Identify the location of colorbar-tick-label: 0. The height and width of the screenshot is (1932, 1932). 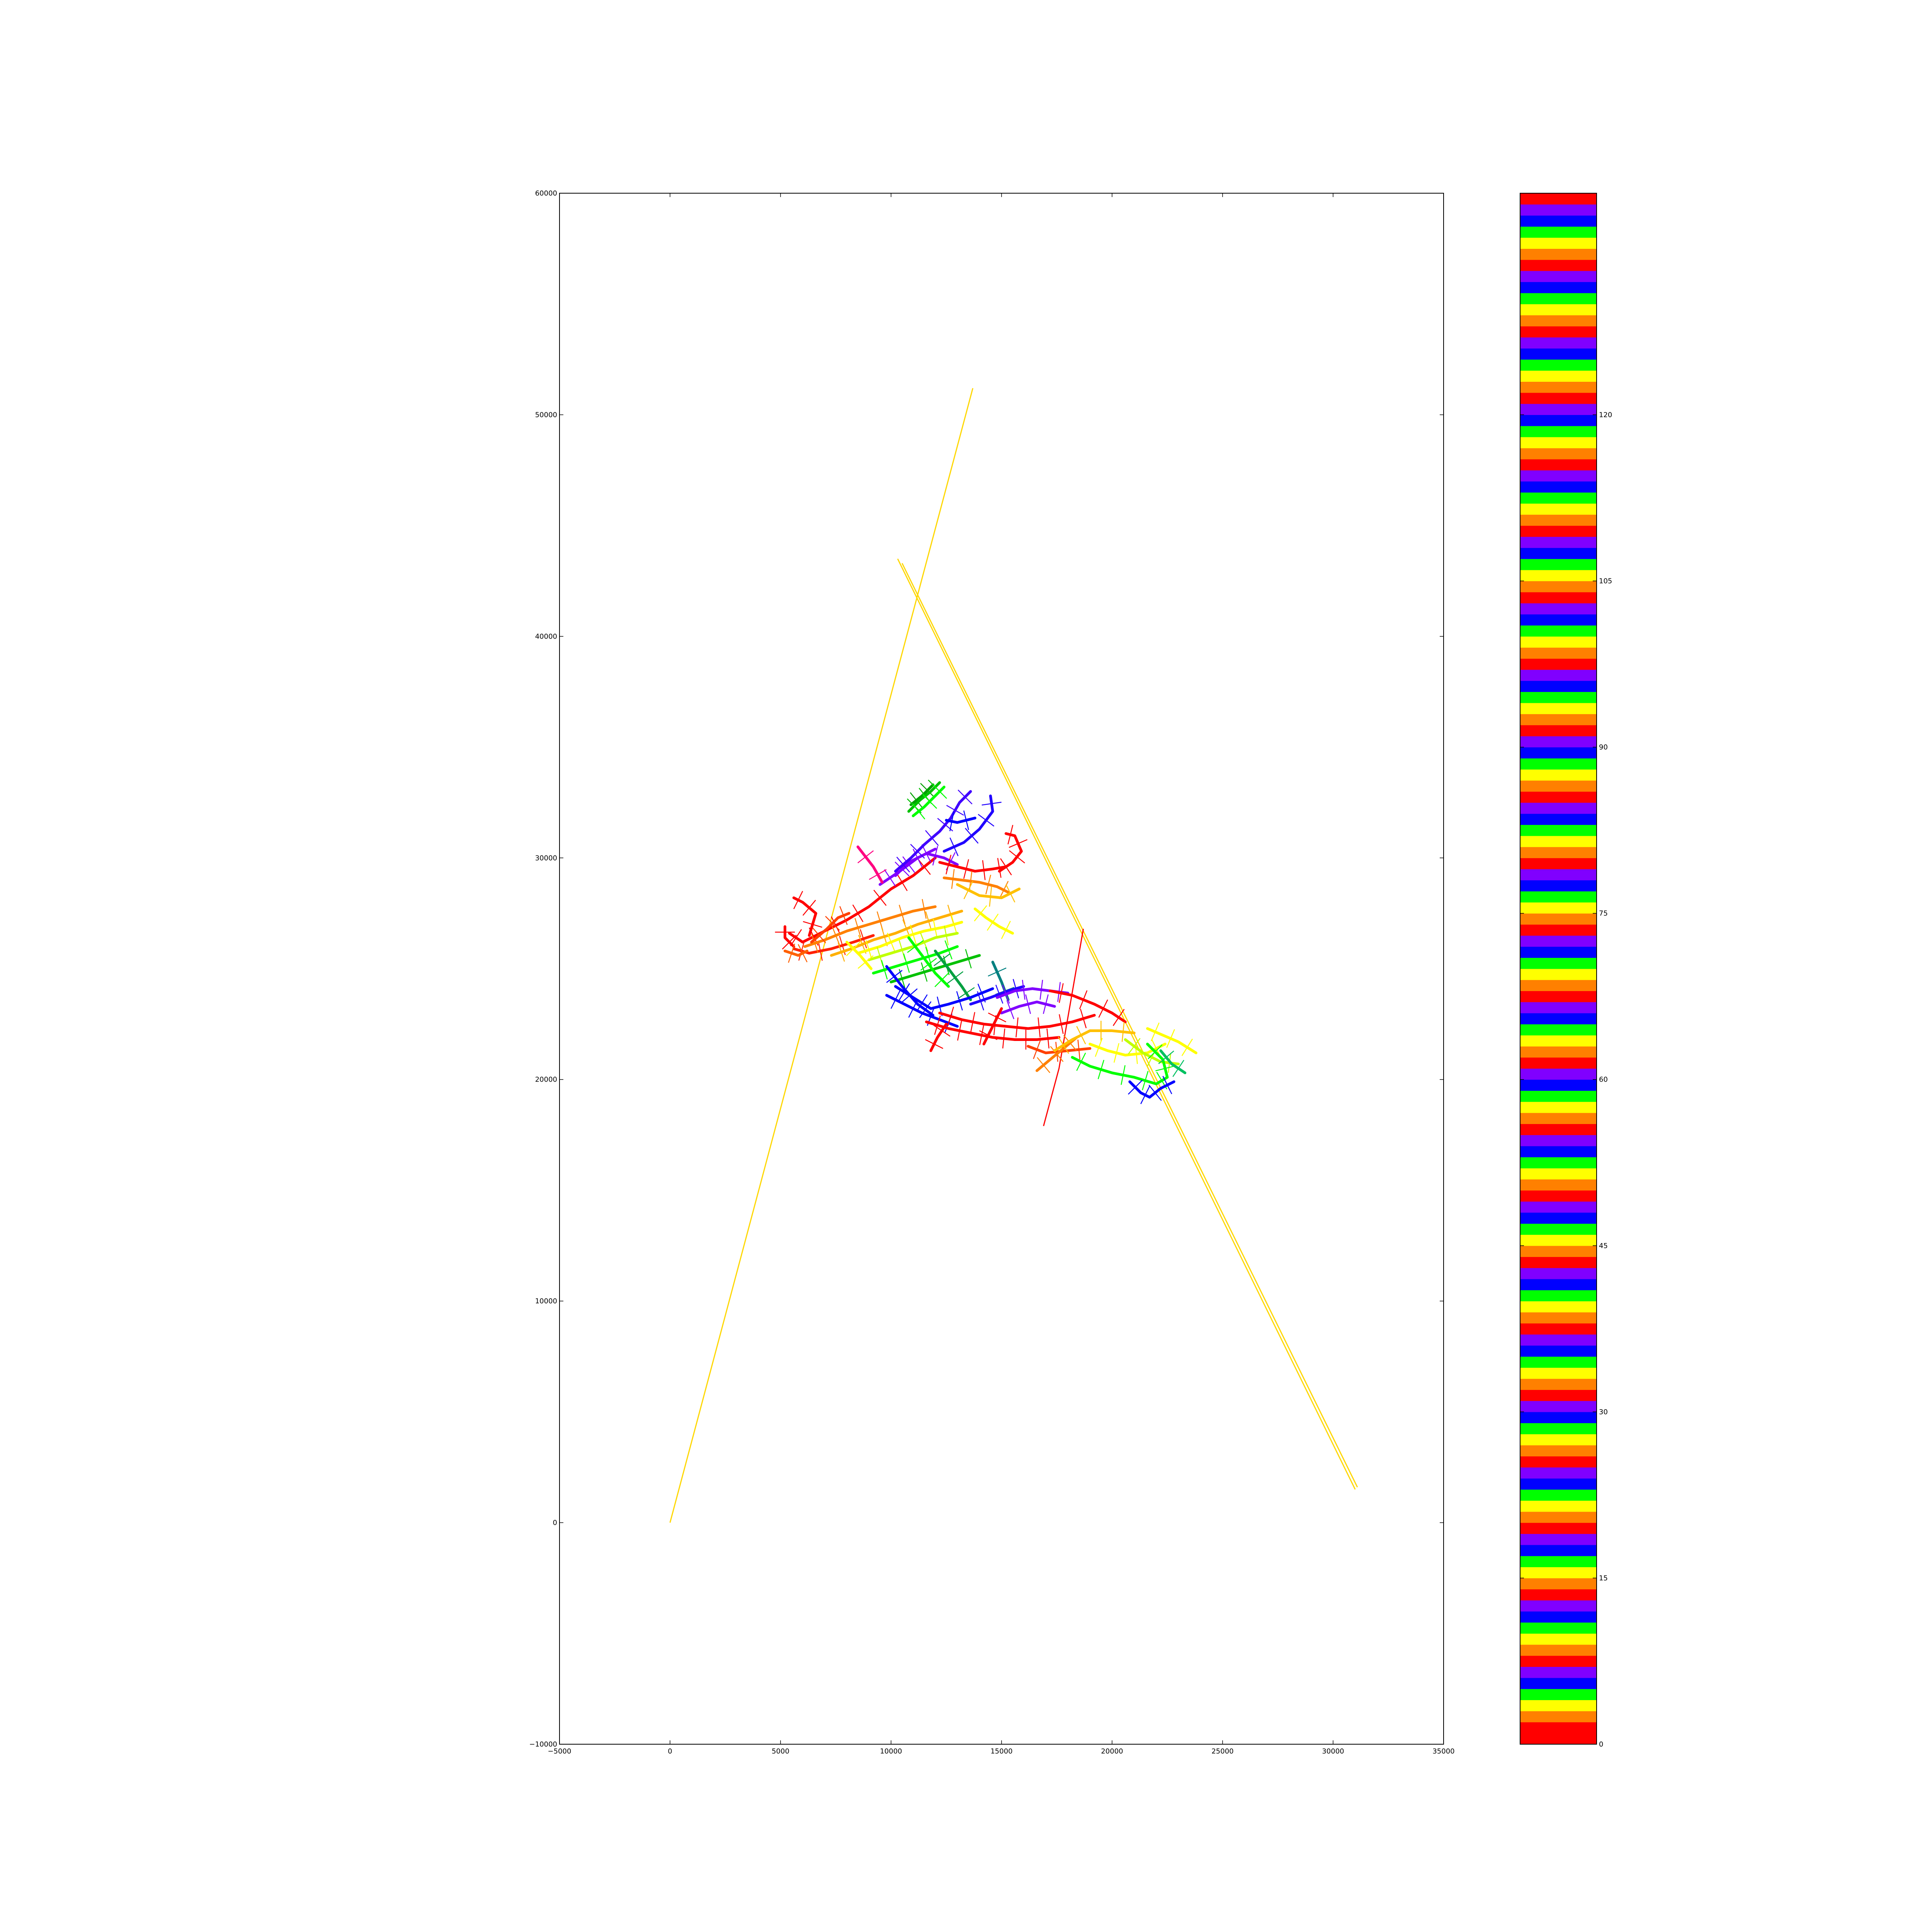
(1601, 1744).